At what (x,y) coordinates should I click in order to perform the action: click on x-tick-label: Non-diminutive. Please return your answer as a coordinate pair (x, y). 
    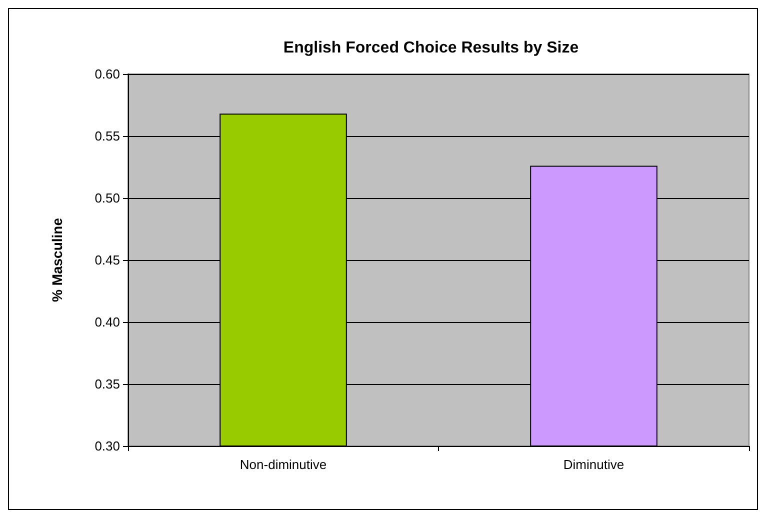
    Looking at the image, I should click on (283, 464).